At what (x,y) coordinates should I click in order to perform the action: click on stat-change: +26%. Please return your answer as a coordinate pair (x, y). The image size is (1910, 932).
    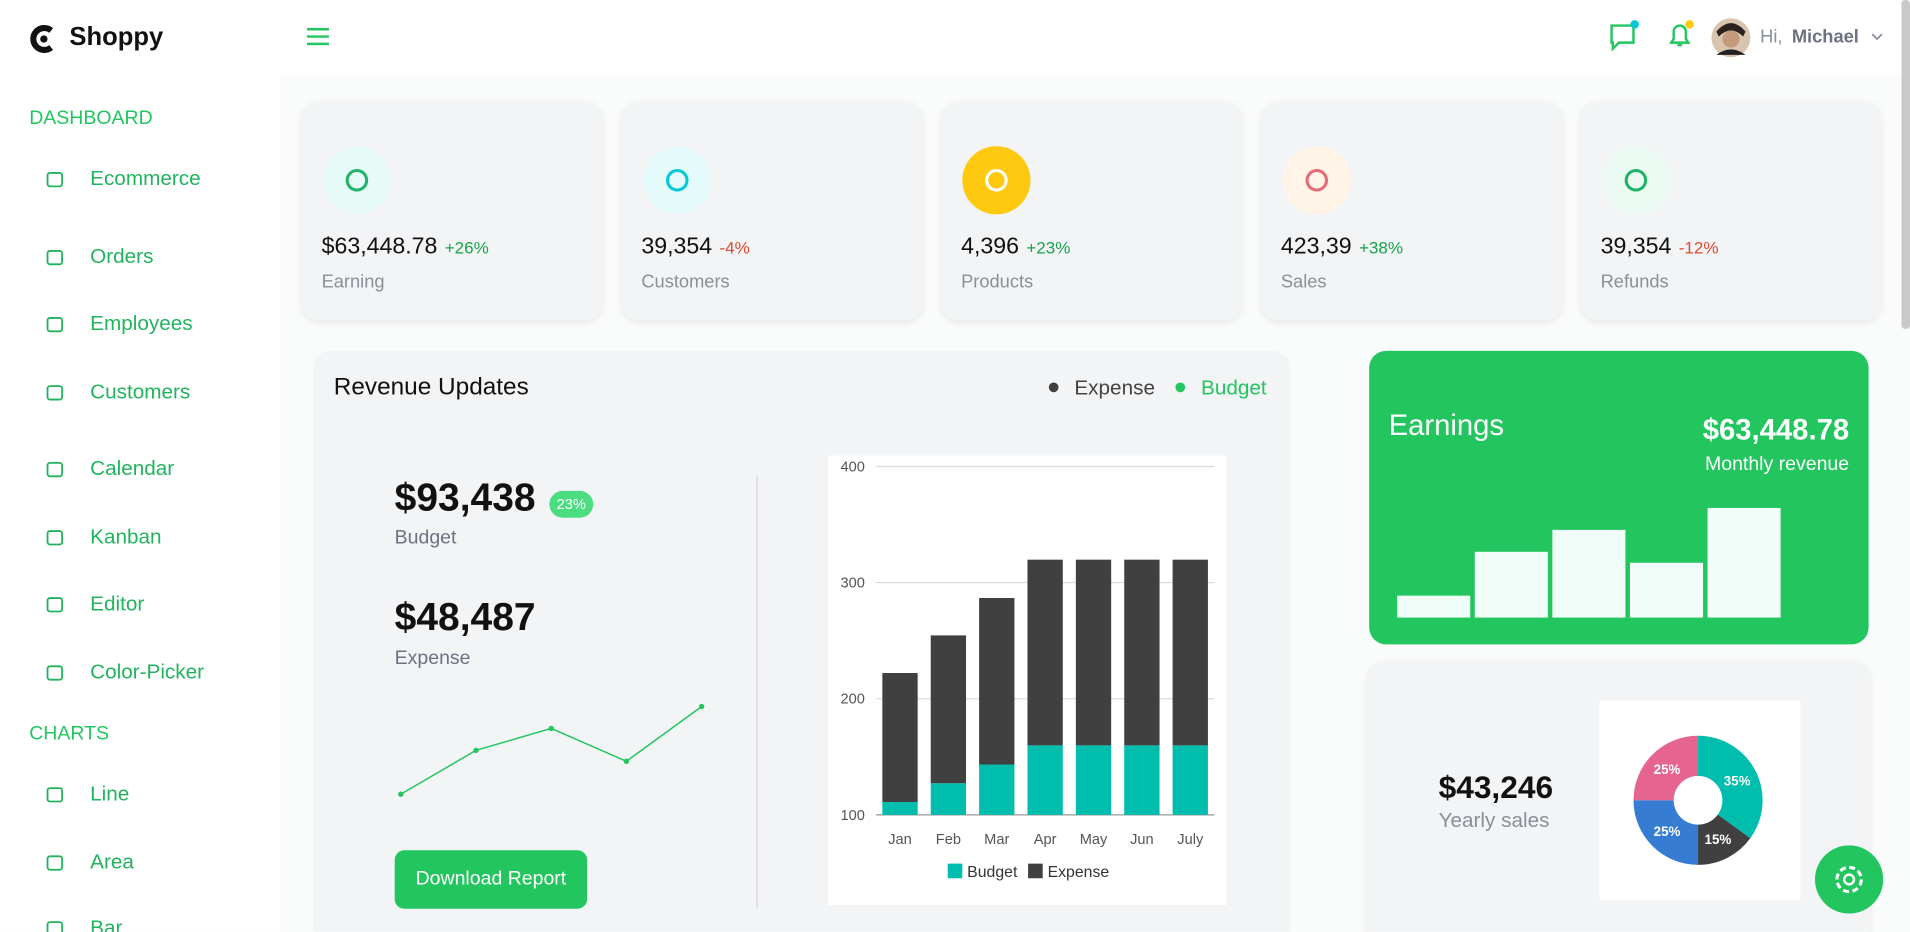
    Looking at the image, I should click on (466, 247).